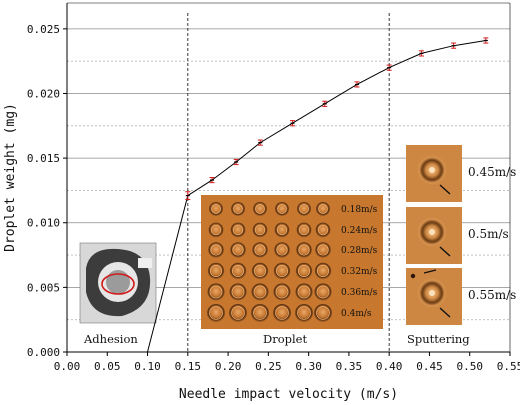 The height and width of the screenshot is (405, 520). I want to click on x-tick-label: 0.30, so click(308, 366).